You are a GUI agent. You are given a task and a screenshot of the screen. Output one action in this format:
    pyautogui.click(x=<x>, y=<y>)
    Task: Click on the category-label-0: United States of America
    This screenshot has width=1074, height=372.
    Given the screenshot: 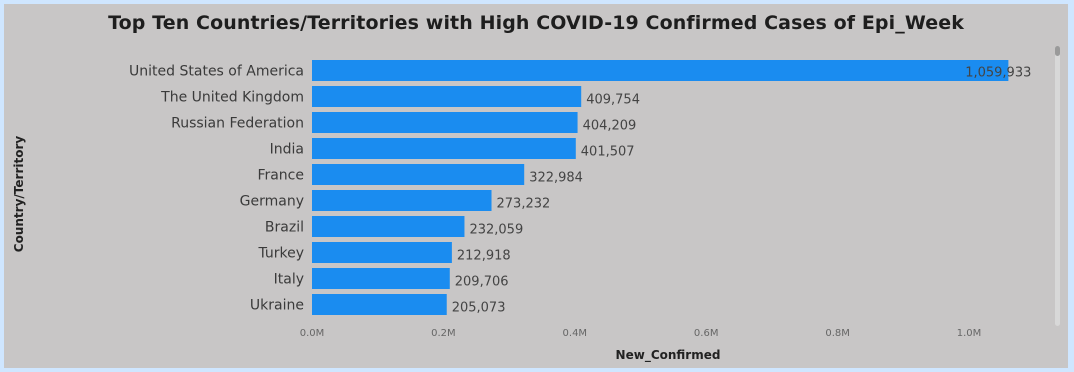 What is the action you would take?
    pyautogui.click(x=216, y=72)
    